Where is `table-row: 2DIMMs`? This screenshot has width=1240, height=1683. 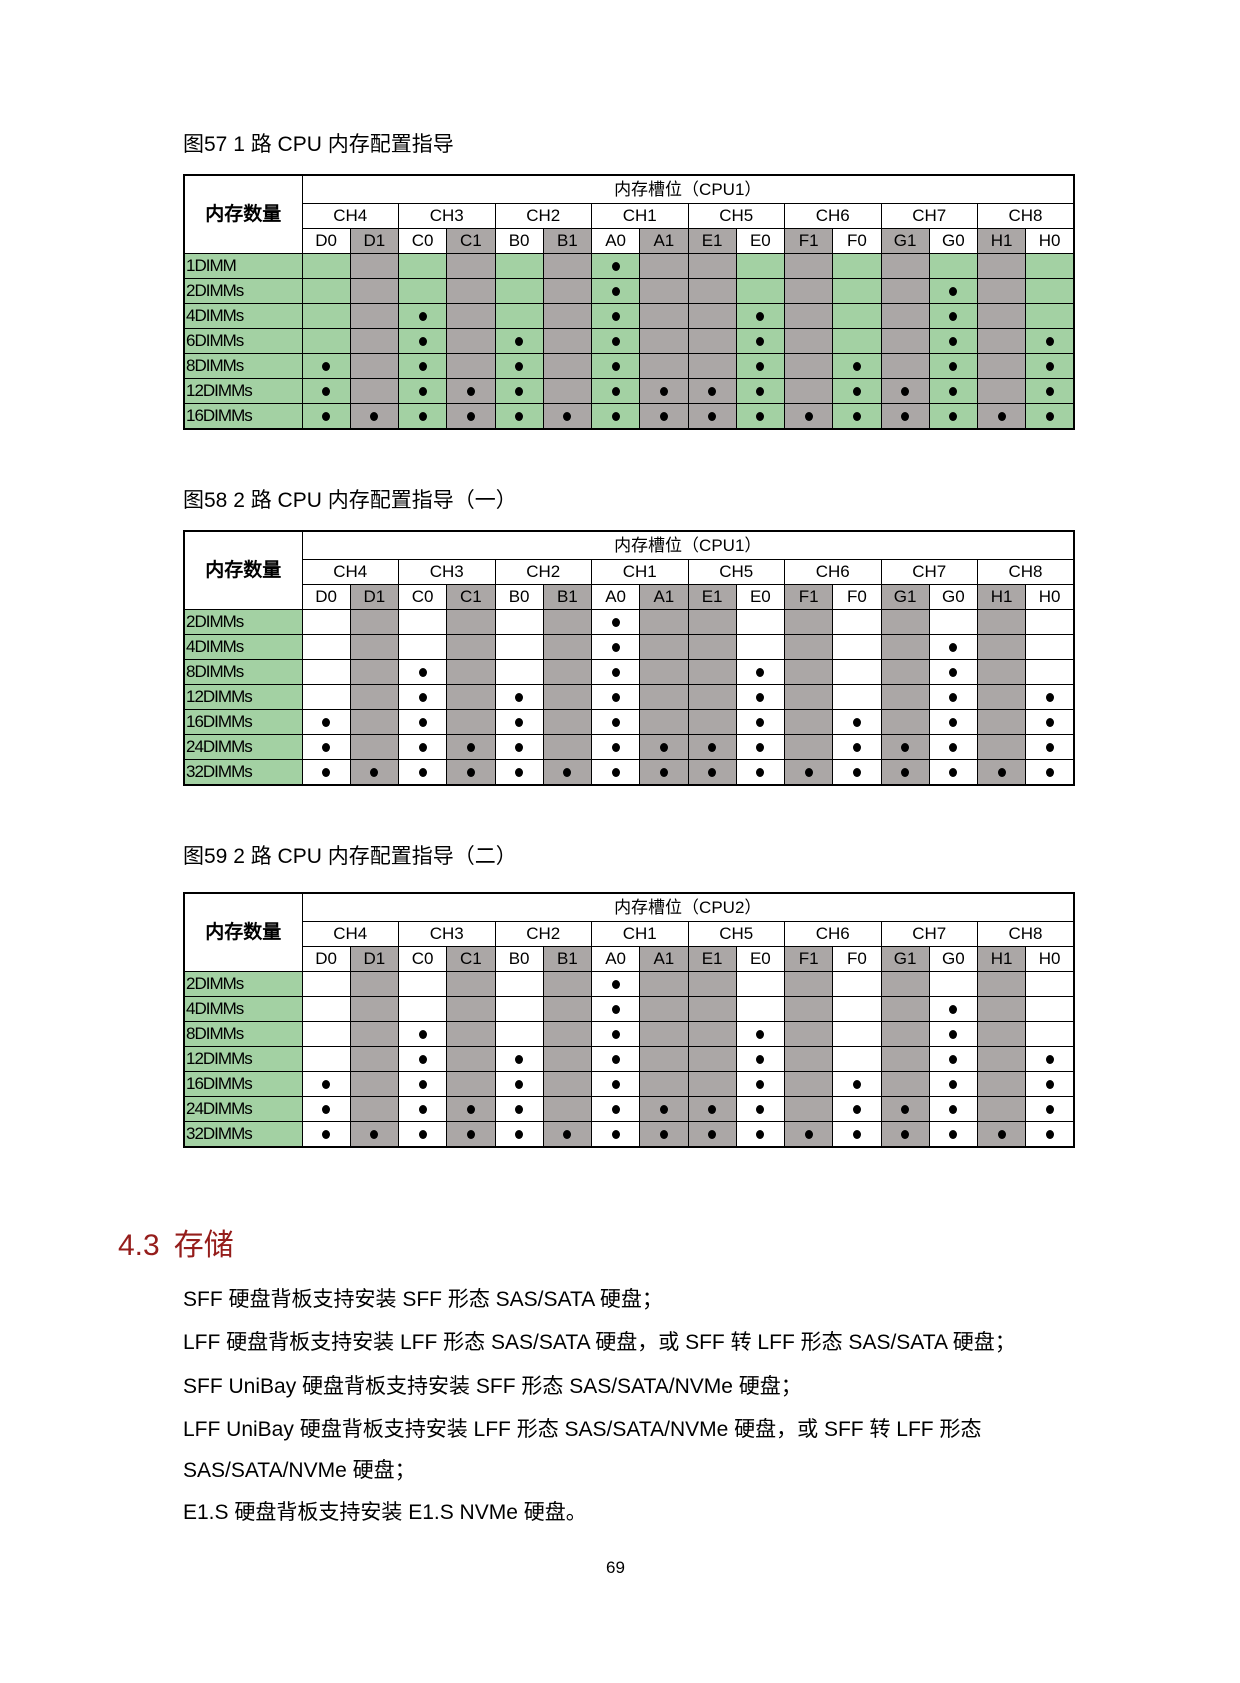 table-row: 2DIMMs is located at coordinates (629, 622).